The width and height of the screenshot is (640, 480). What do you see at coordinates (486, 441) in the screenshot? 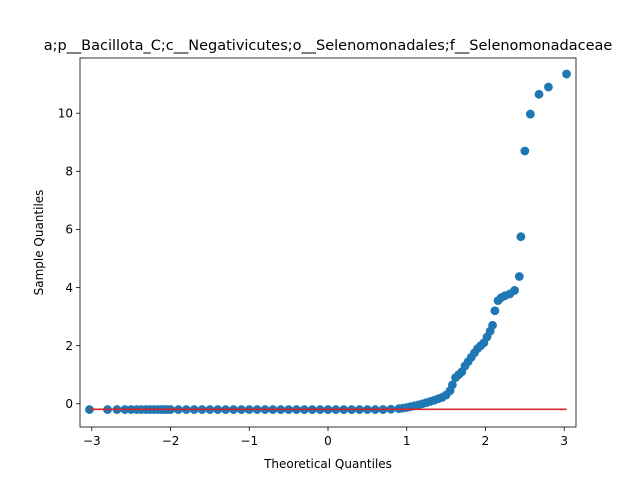
I see `x-tick-label: 2` at bounding box center [486, 441].